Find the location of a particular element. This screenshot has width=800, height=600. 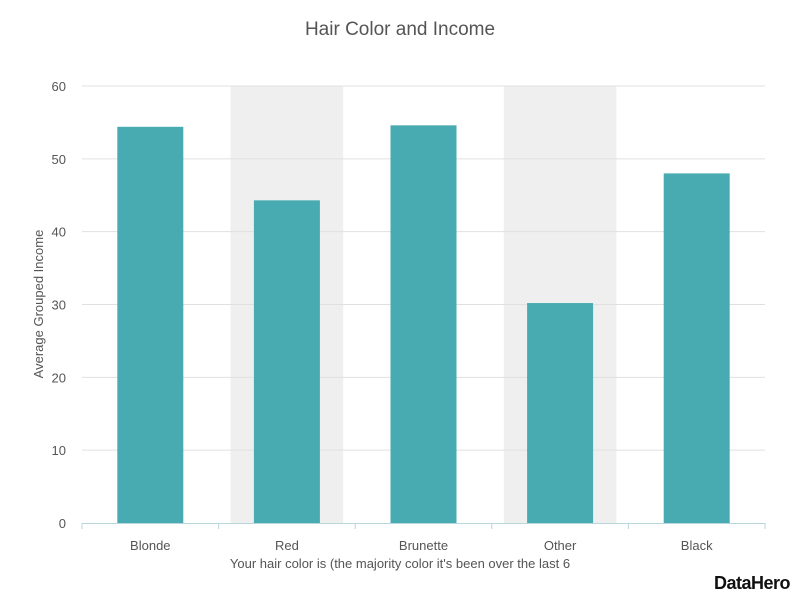

chart-title: Hair Color and Income is located at coordinates (400, 29).